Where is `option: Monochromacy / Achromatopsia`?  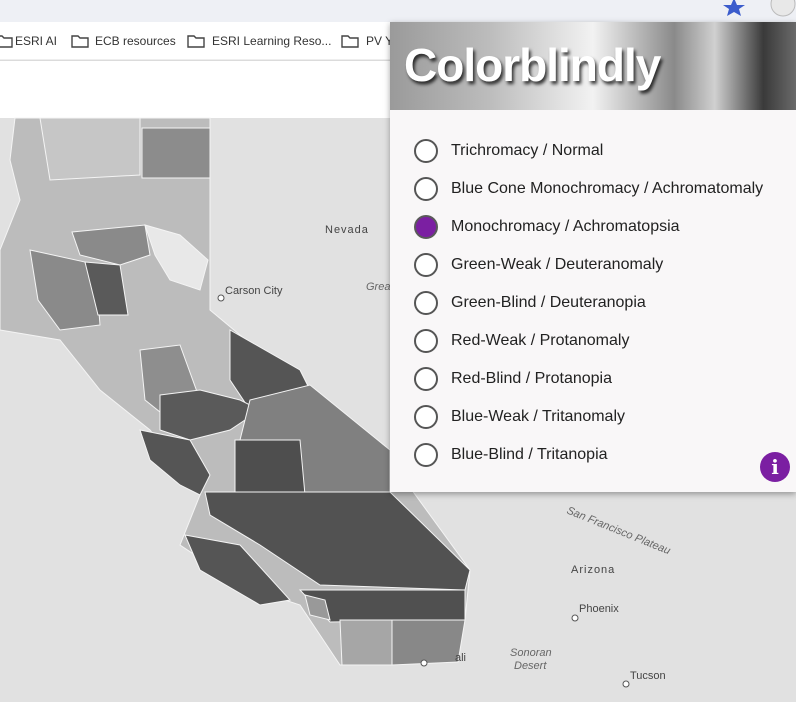 option: Monochromacy / Achromatopsia is located at coordinates (588, 227).